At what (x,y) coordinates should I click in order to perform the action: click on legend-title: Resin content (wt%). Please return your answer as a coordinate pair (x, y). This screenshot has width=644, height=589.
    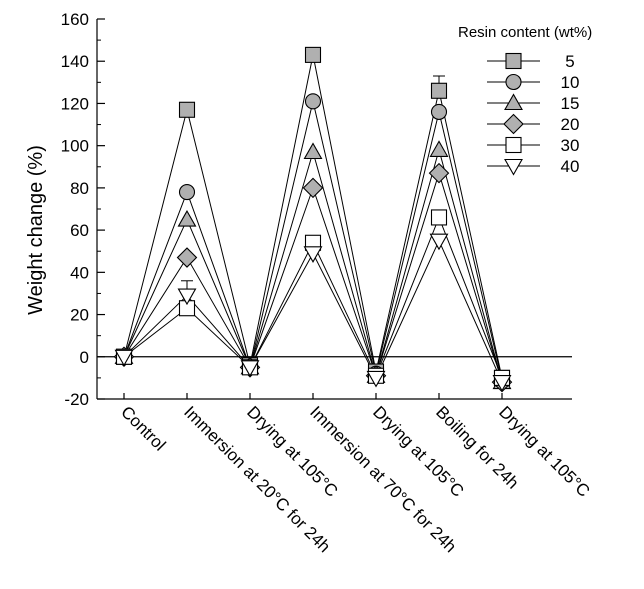
    Looking at the image, I should click on (525, 32).